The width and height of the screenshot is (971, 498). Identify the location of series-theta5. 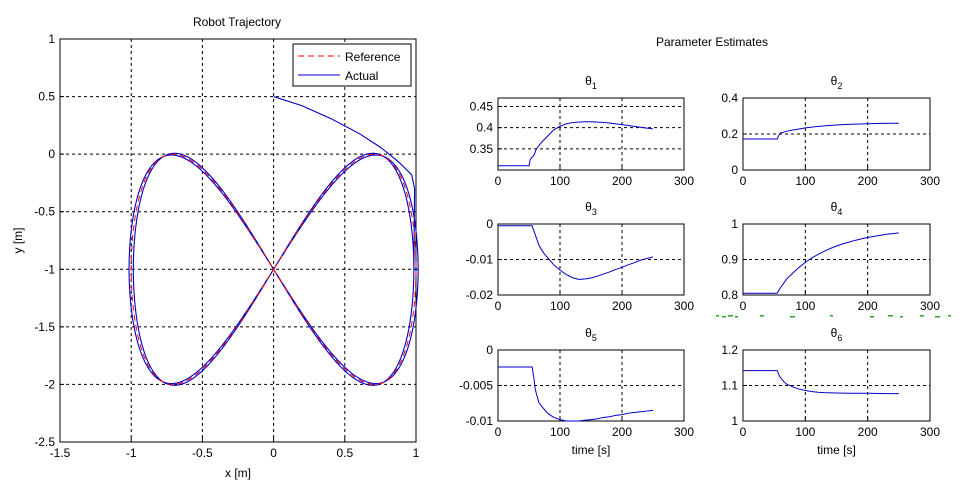
(576, 394).